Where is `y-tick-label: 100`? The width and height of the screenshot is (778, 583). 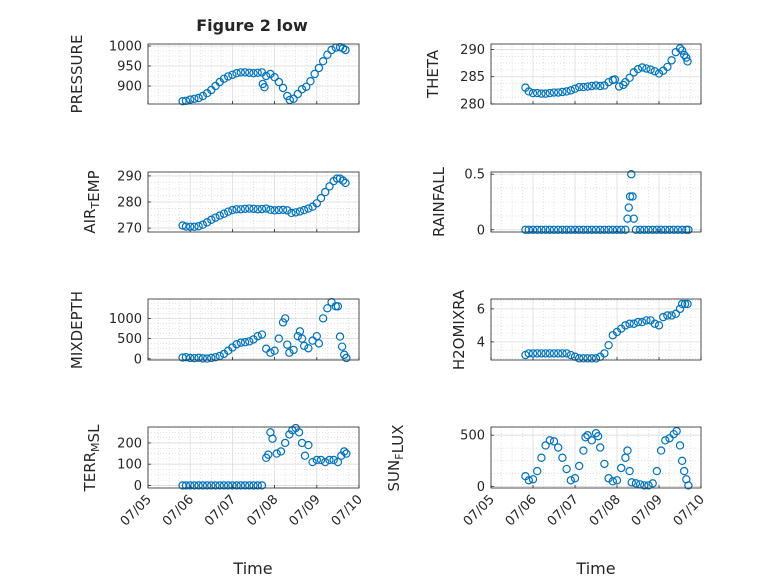
y-tick-label: 100 is located at coordinates (129, 465).